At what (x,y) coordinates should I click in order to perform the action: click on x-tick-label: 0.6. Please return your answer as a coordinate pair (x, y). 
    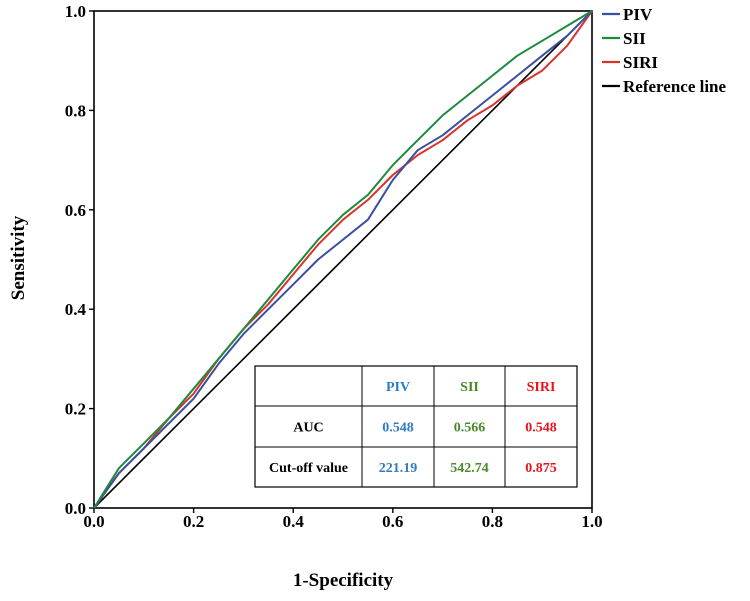
    Looking at the image, I should click on (392, 521).